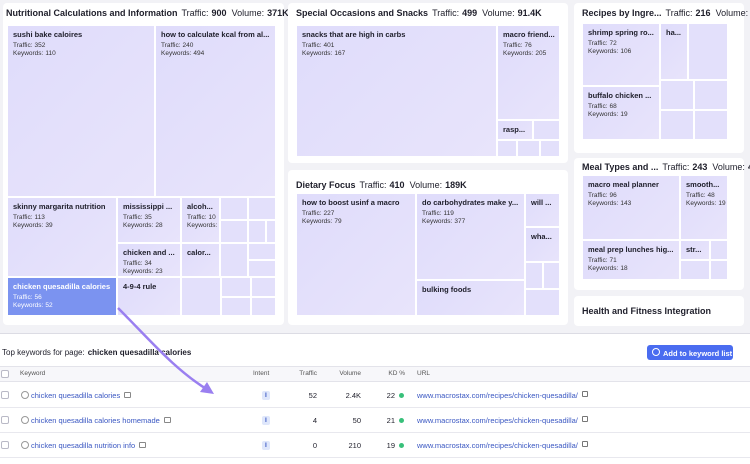 The width and height of the screenshot is (750, 464). Describe the element at coordinates (149, 296) in the screenshot. I see `treemap-cell: 4-9-4 rule` at that location.